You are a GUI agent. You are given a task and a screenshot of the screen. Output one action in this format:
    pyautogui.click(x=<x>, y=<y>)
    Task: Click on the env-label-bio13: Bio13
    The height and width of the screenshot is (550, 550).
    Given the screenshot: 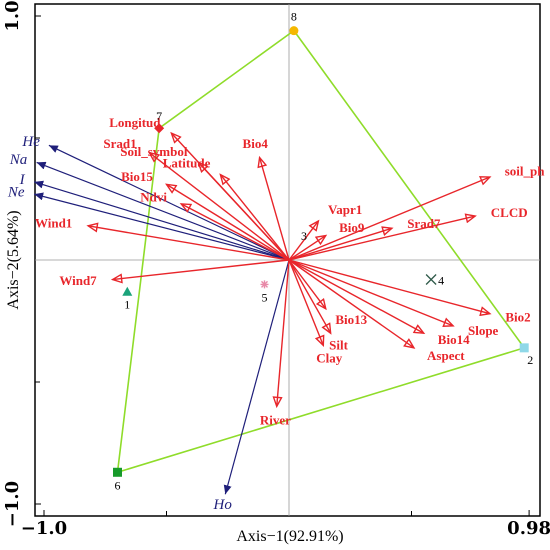 What is the action you would take?
    pyautogui.click(x=351, y=319)
    